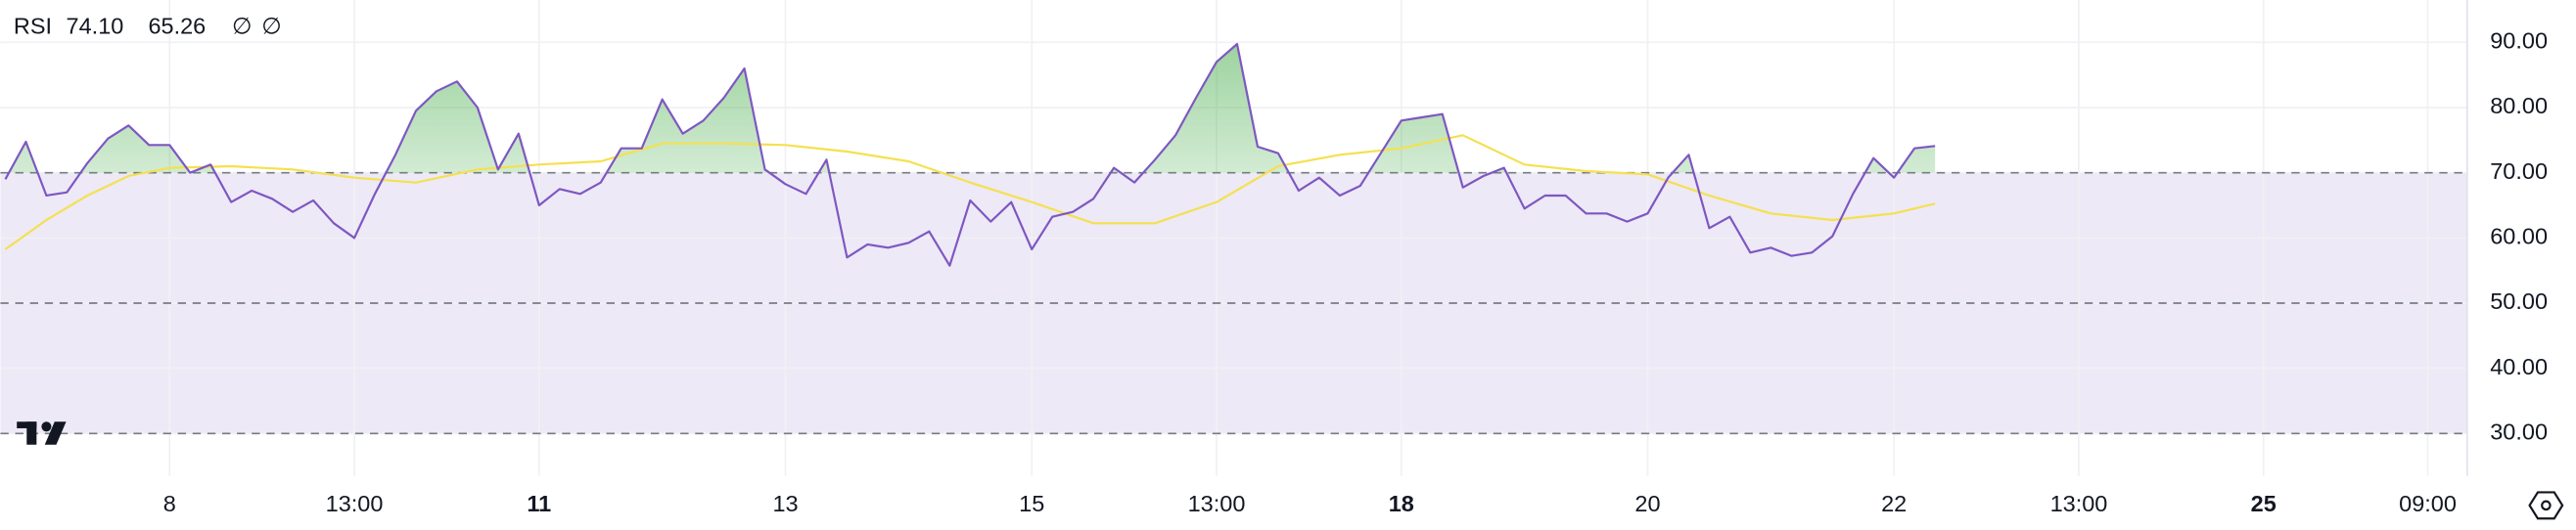 Image resolution: width=2576 pixels, height=530 pixels. I want to click on y-tick-label: 80.00, so click(2519, 105).